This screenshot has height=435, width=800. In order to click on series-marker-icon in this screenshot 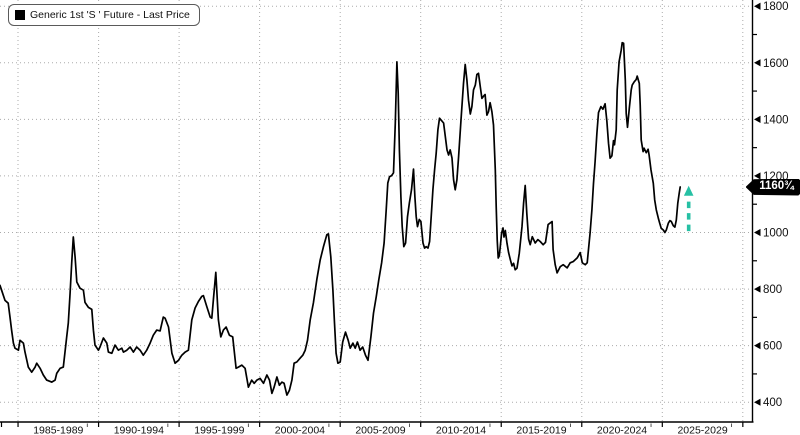, I will do `click(20, 15)`.